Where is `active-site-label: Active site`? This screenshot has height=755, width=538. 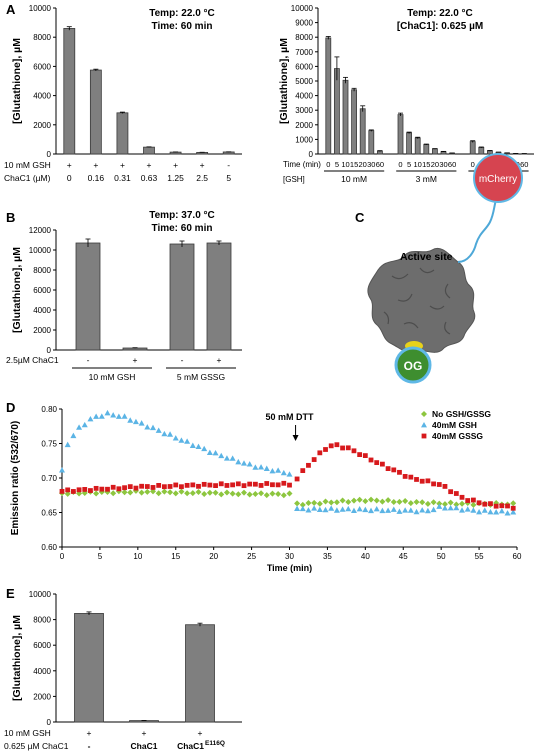 active-site-label: Active site is located at coordinates (426, 257).